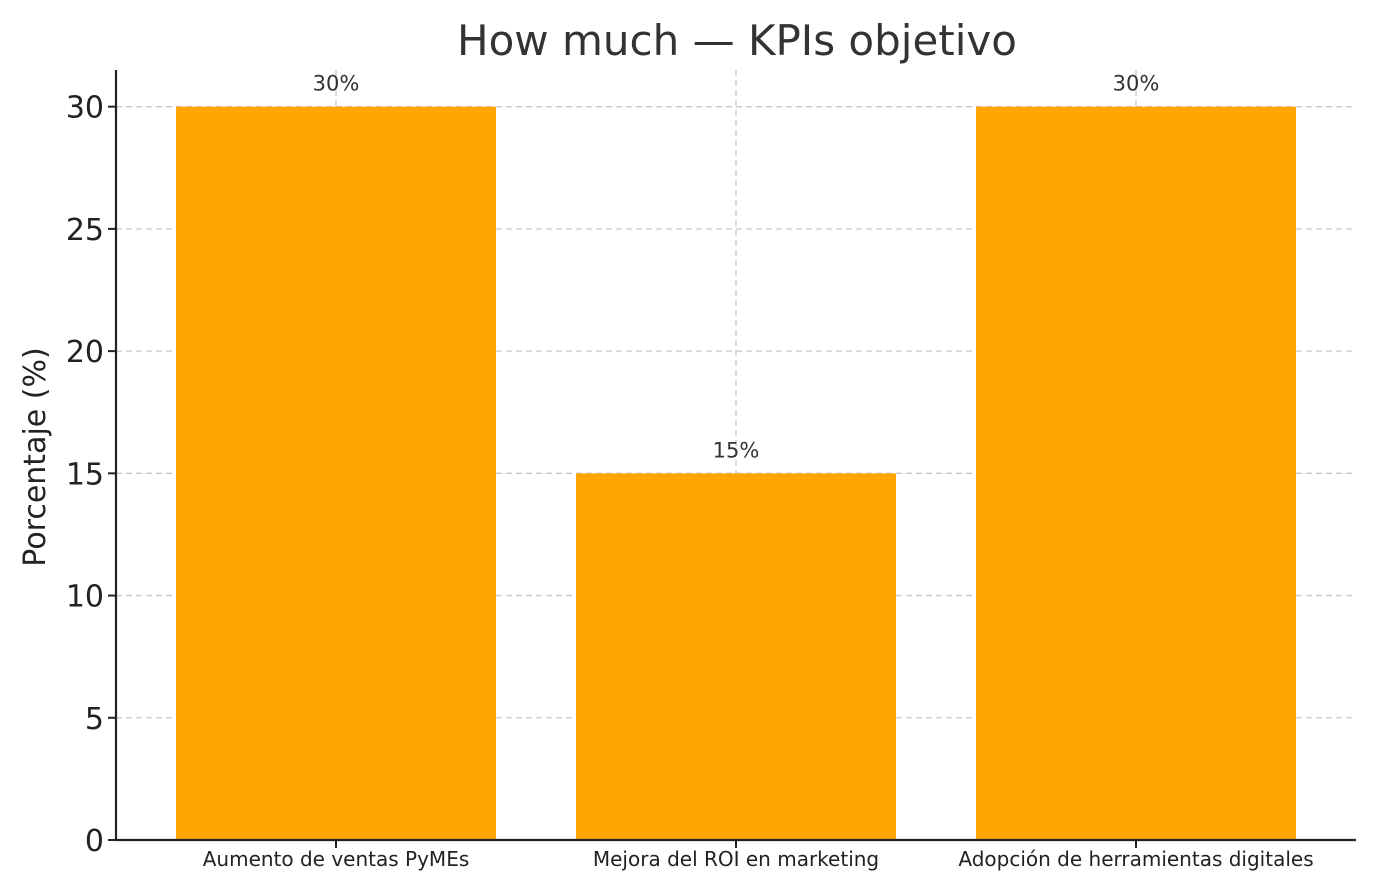  Describe the element at coordinates (737, 40) in the screenshot. I see `chart-title: How much — KPIs objetivo` at that location.